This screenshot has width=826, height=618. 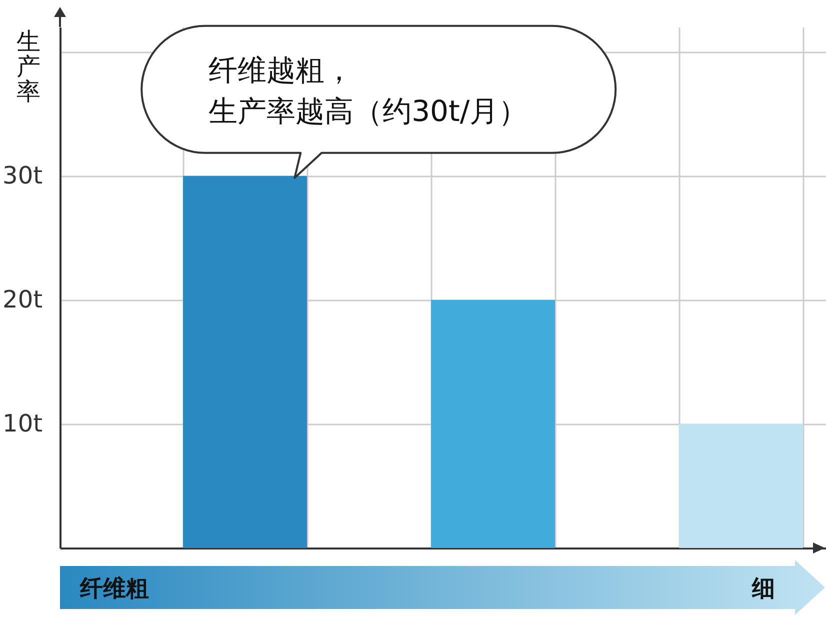 What do you see at coordinates (763, 589) in the screenshot?
I see `text: 细` at bounding box center [763, 589].